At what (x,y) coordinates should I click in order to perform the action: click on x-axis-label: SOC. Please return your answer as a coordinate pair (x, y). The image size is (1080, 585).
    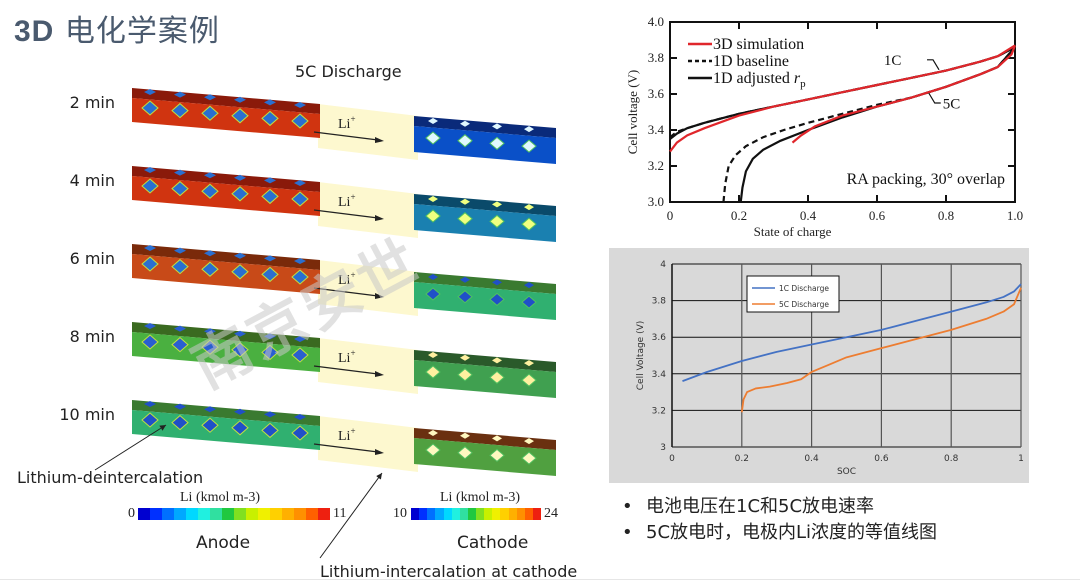
    Looking at the image, I should click on (846, 472).